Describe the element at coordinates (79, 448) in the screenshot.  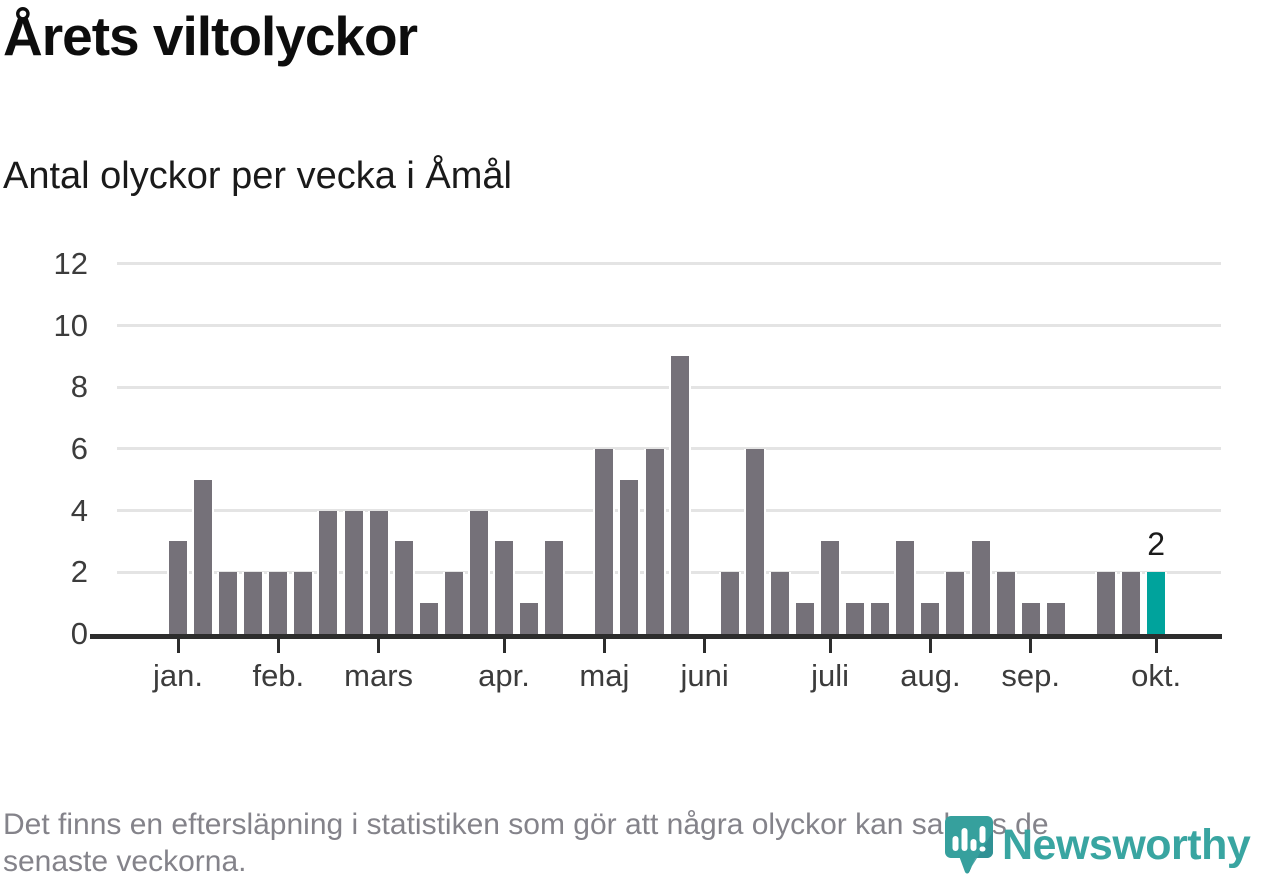
I see `y-axis-label-6: 6` at that location.